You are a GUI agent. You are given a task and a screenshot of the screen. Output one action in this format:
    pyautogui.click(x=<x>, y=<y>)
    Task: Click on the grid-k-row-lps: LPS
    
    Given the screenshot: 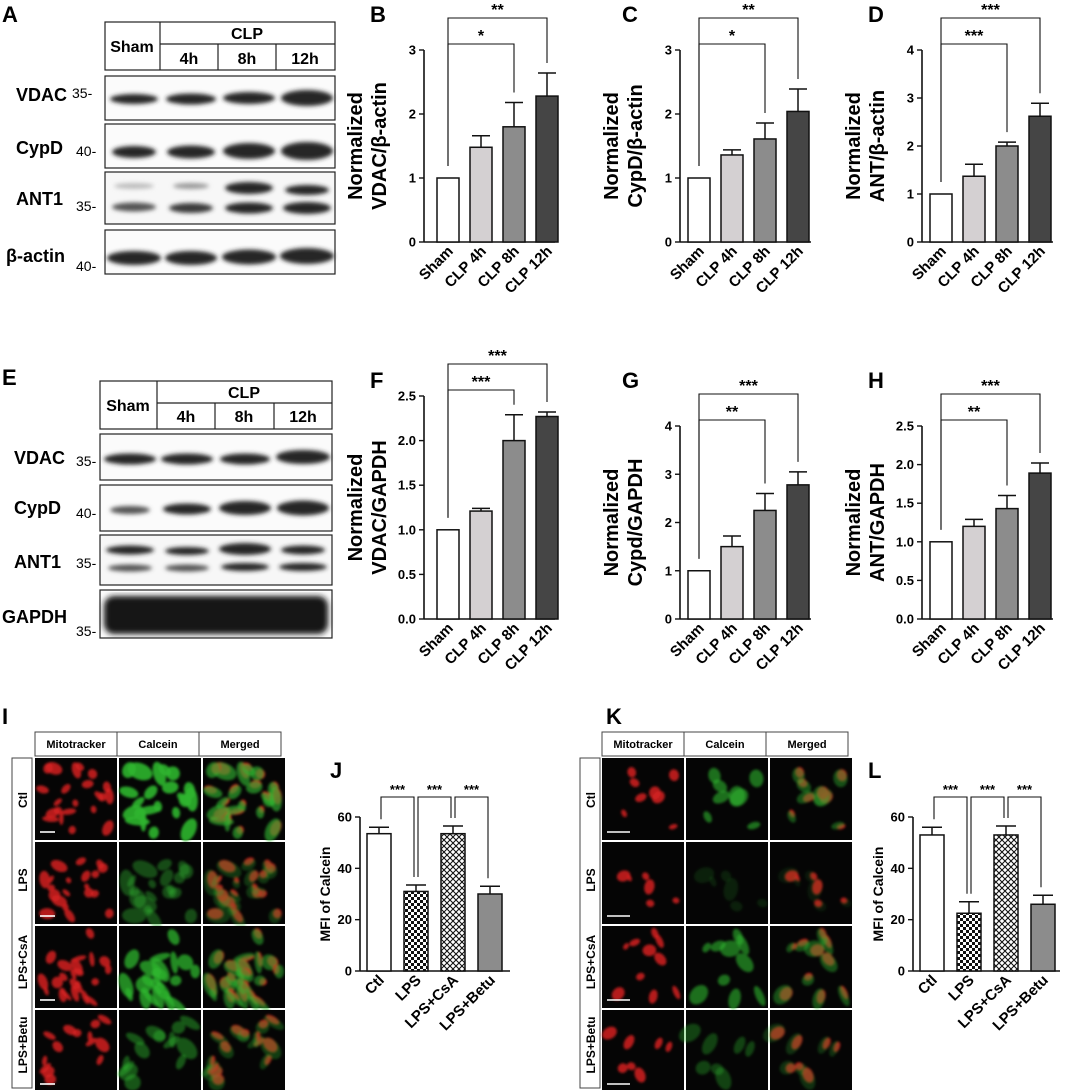 What is the action you would take?
    pyautogui.click(x=591, y=879)
    